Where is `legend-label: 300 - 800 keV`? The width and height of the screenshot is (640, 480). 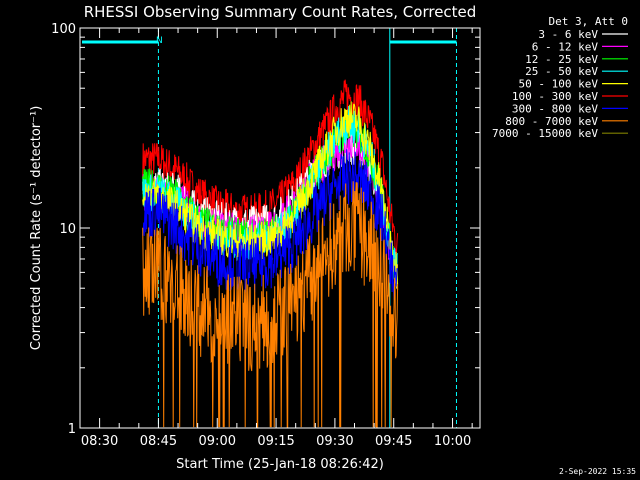
legend-label: 300 - 800 keV is located at coordinates (555, 108).